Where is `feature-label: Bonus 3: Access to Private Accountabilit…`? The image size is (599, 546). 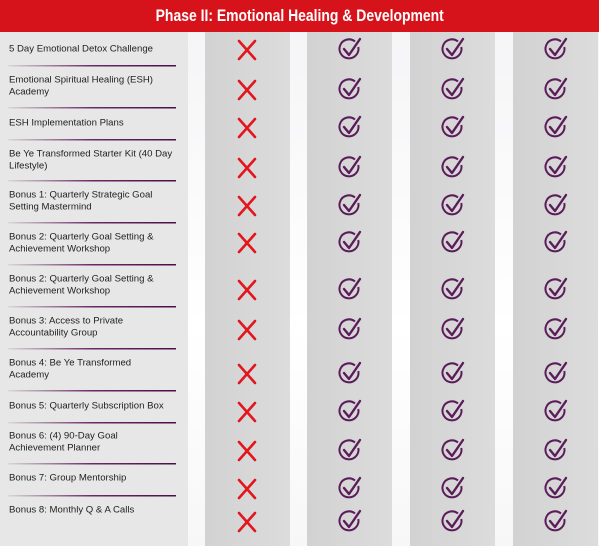
feature-label: Bonus 3: Access to Private Accountabilit… is located at coordinates (66, 327).